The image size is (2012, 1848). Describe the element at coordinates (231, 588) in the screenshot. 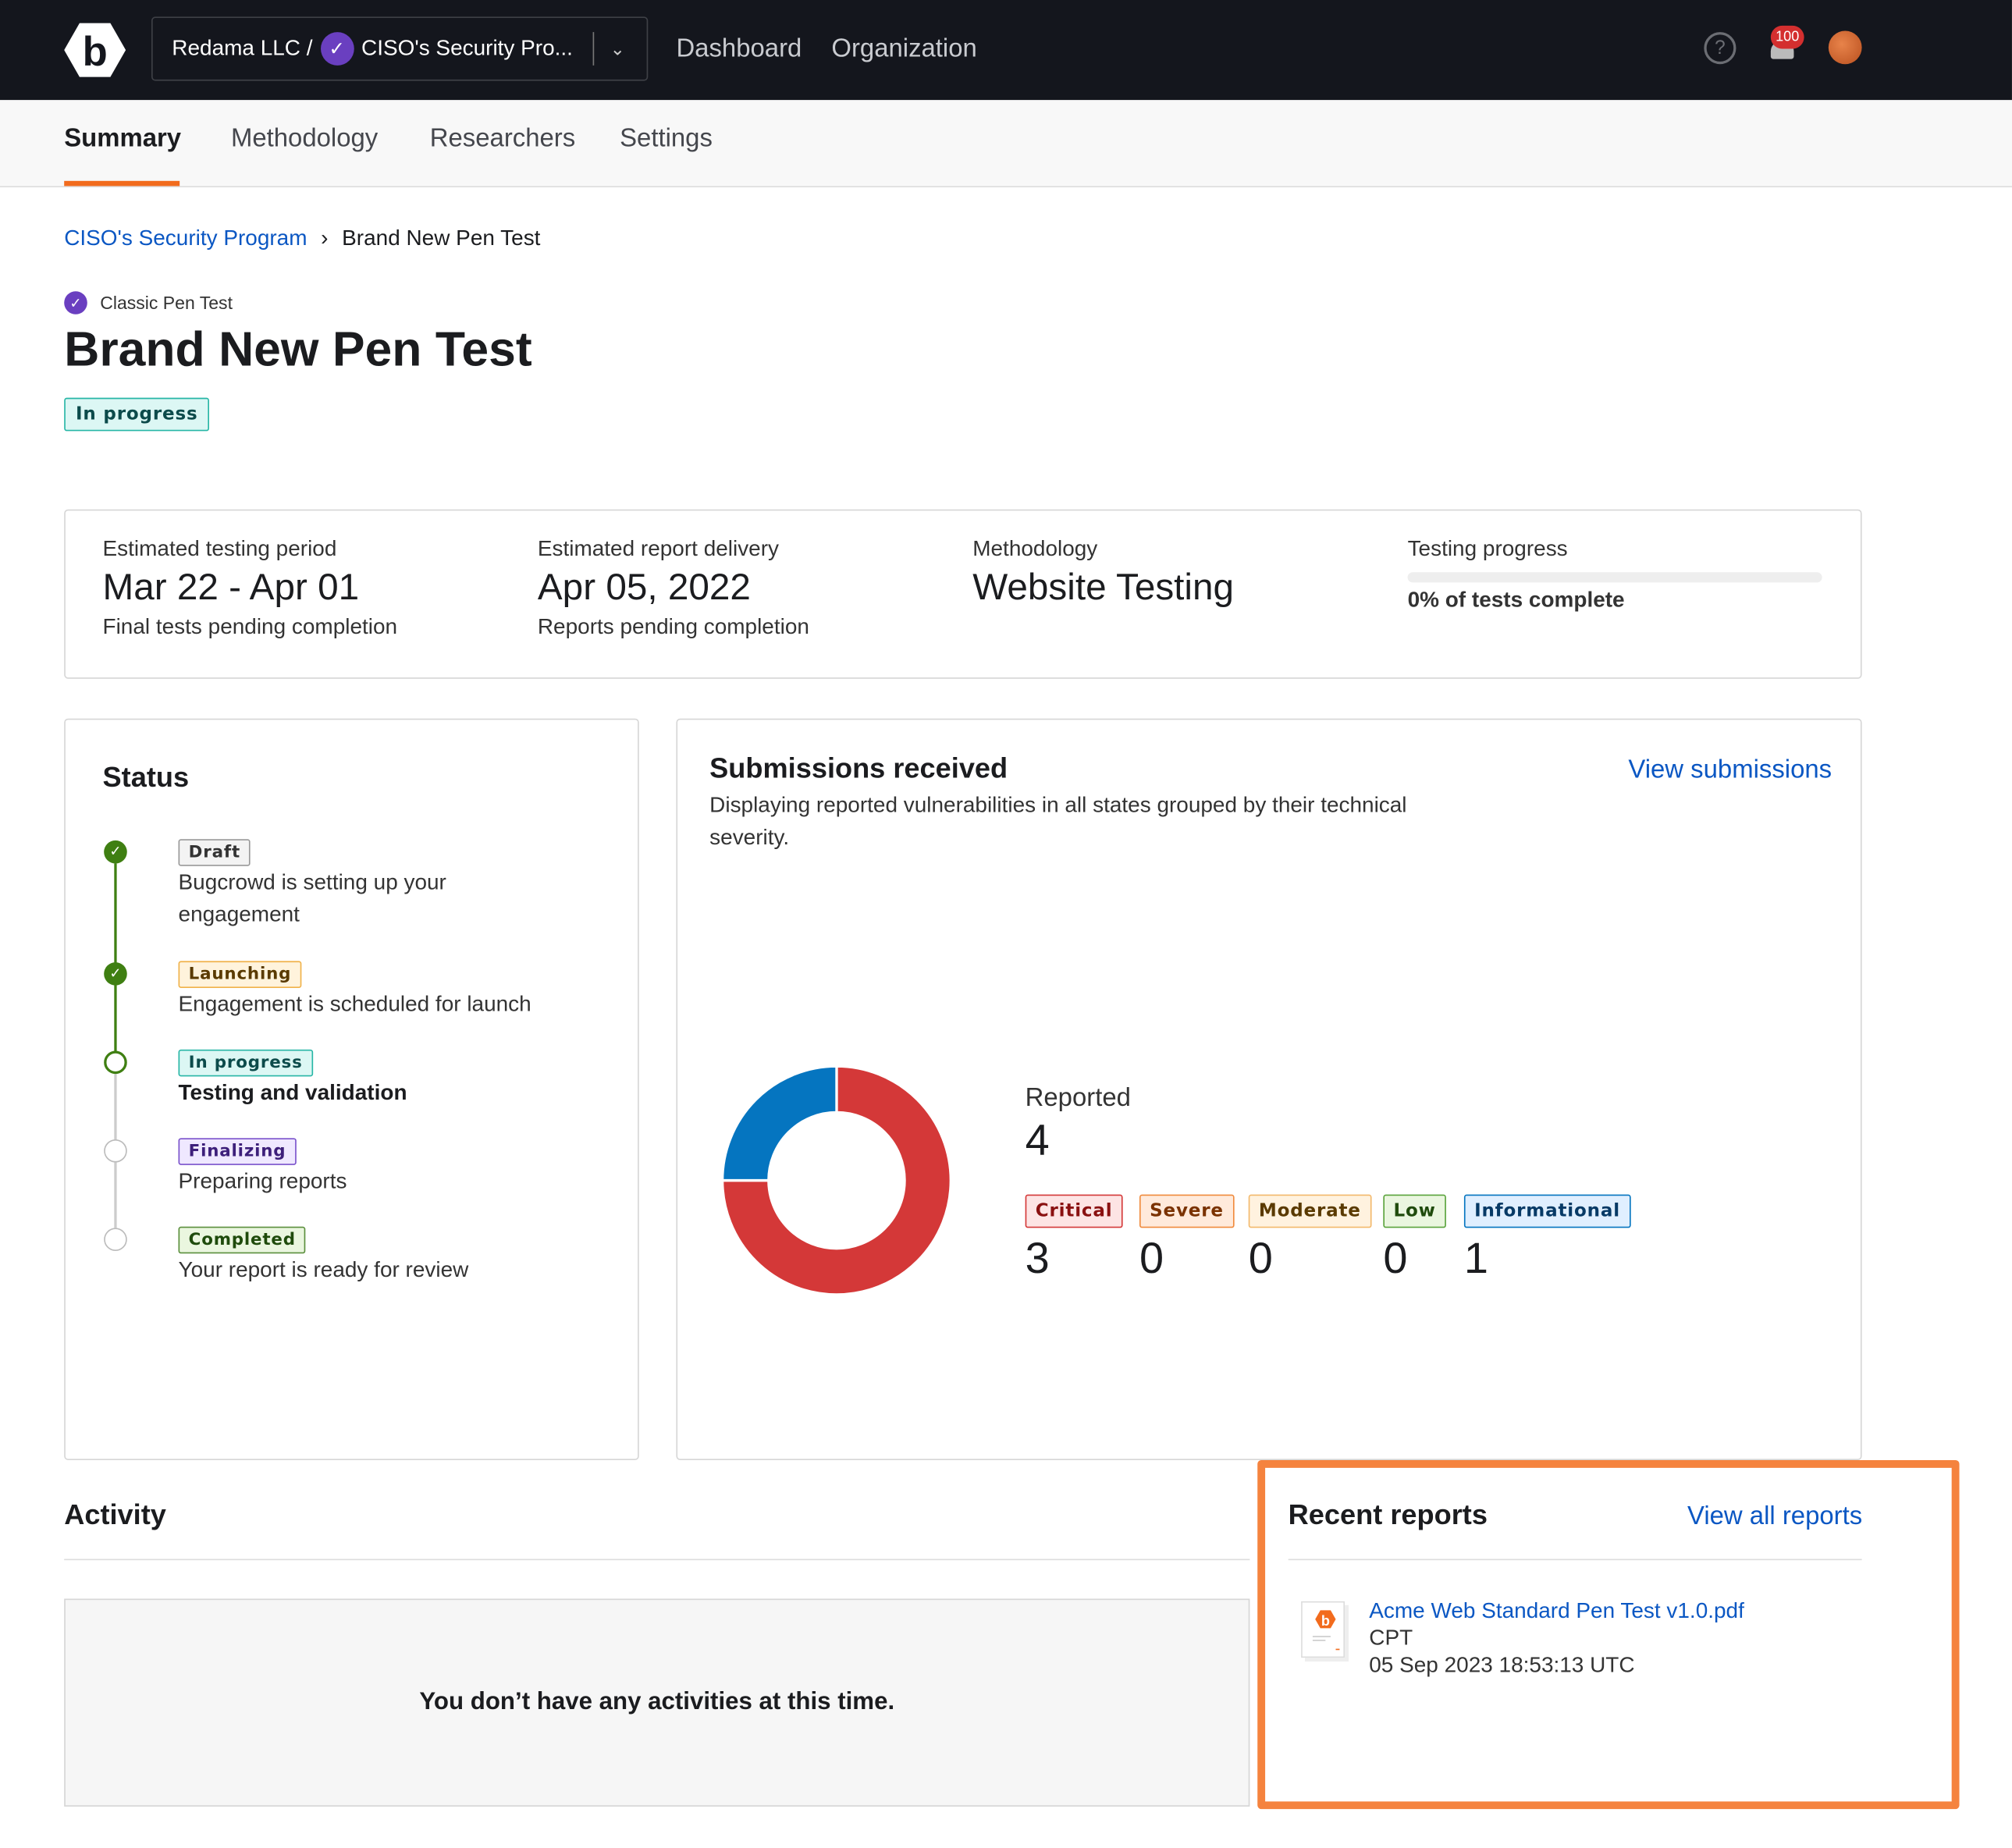

I see `info-value: Mar 22 - Apr 01` at that location.